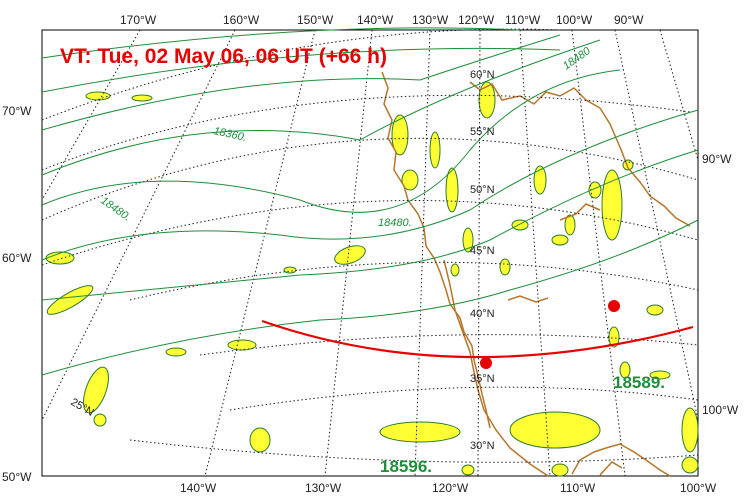 The height and width of the screenshot is (497, 750). Describe the element at coordinates (698, 488) in the screenshot. I see `lon-label-bottom: 100°W` at that location.